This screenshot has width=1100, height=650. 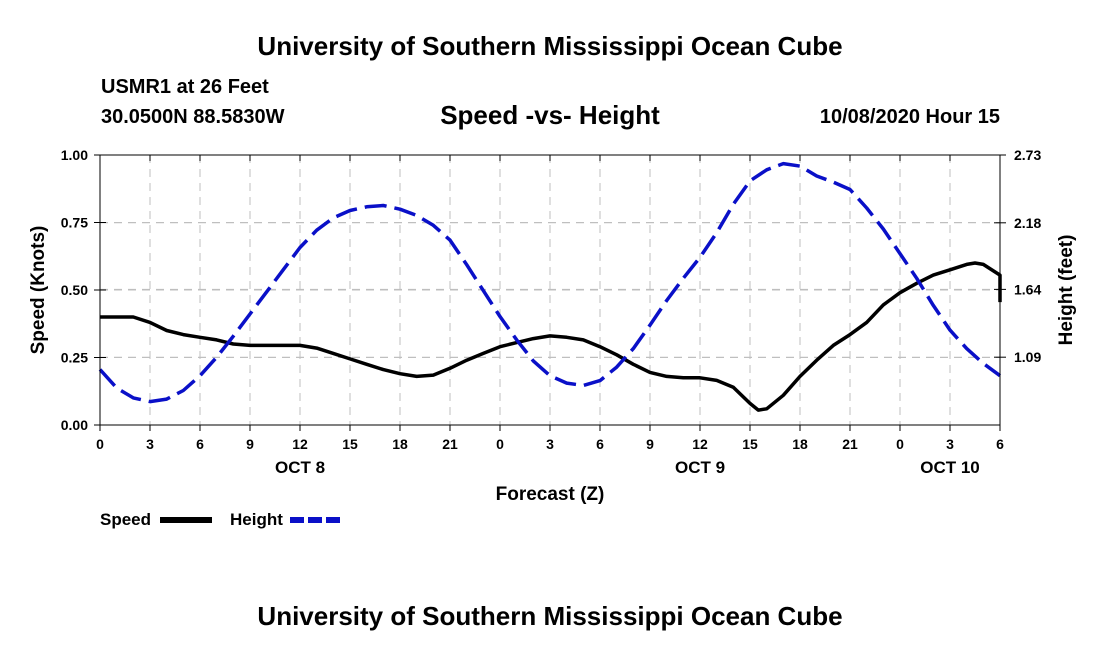 What do you see at coordinates (950, 467) in the screenshot?
I see `day-label: OCT 10` at bounding box center [950, 467].